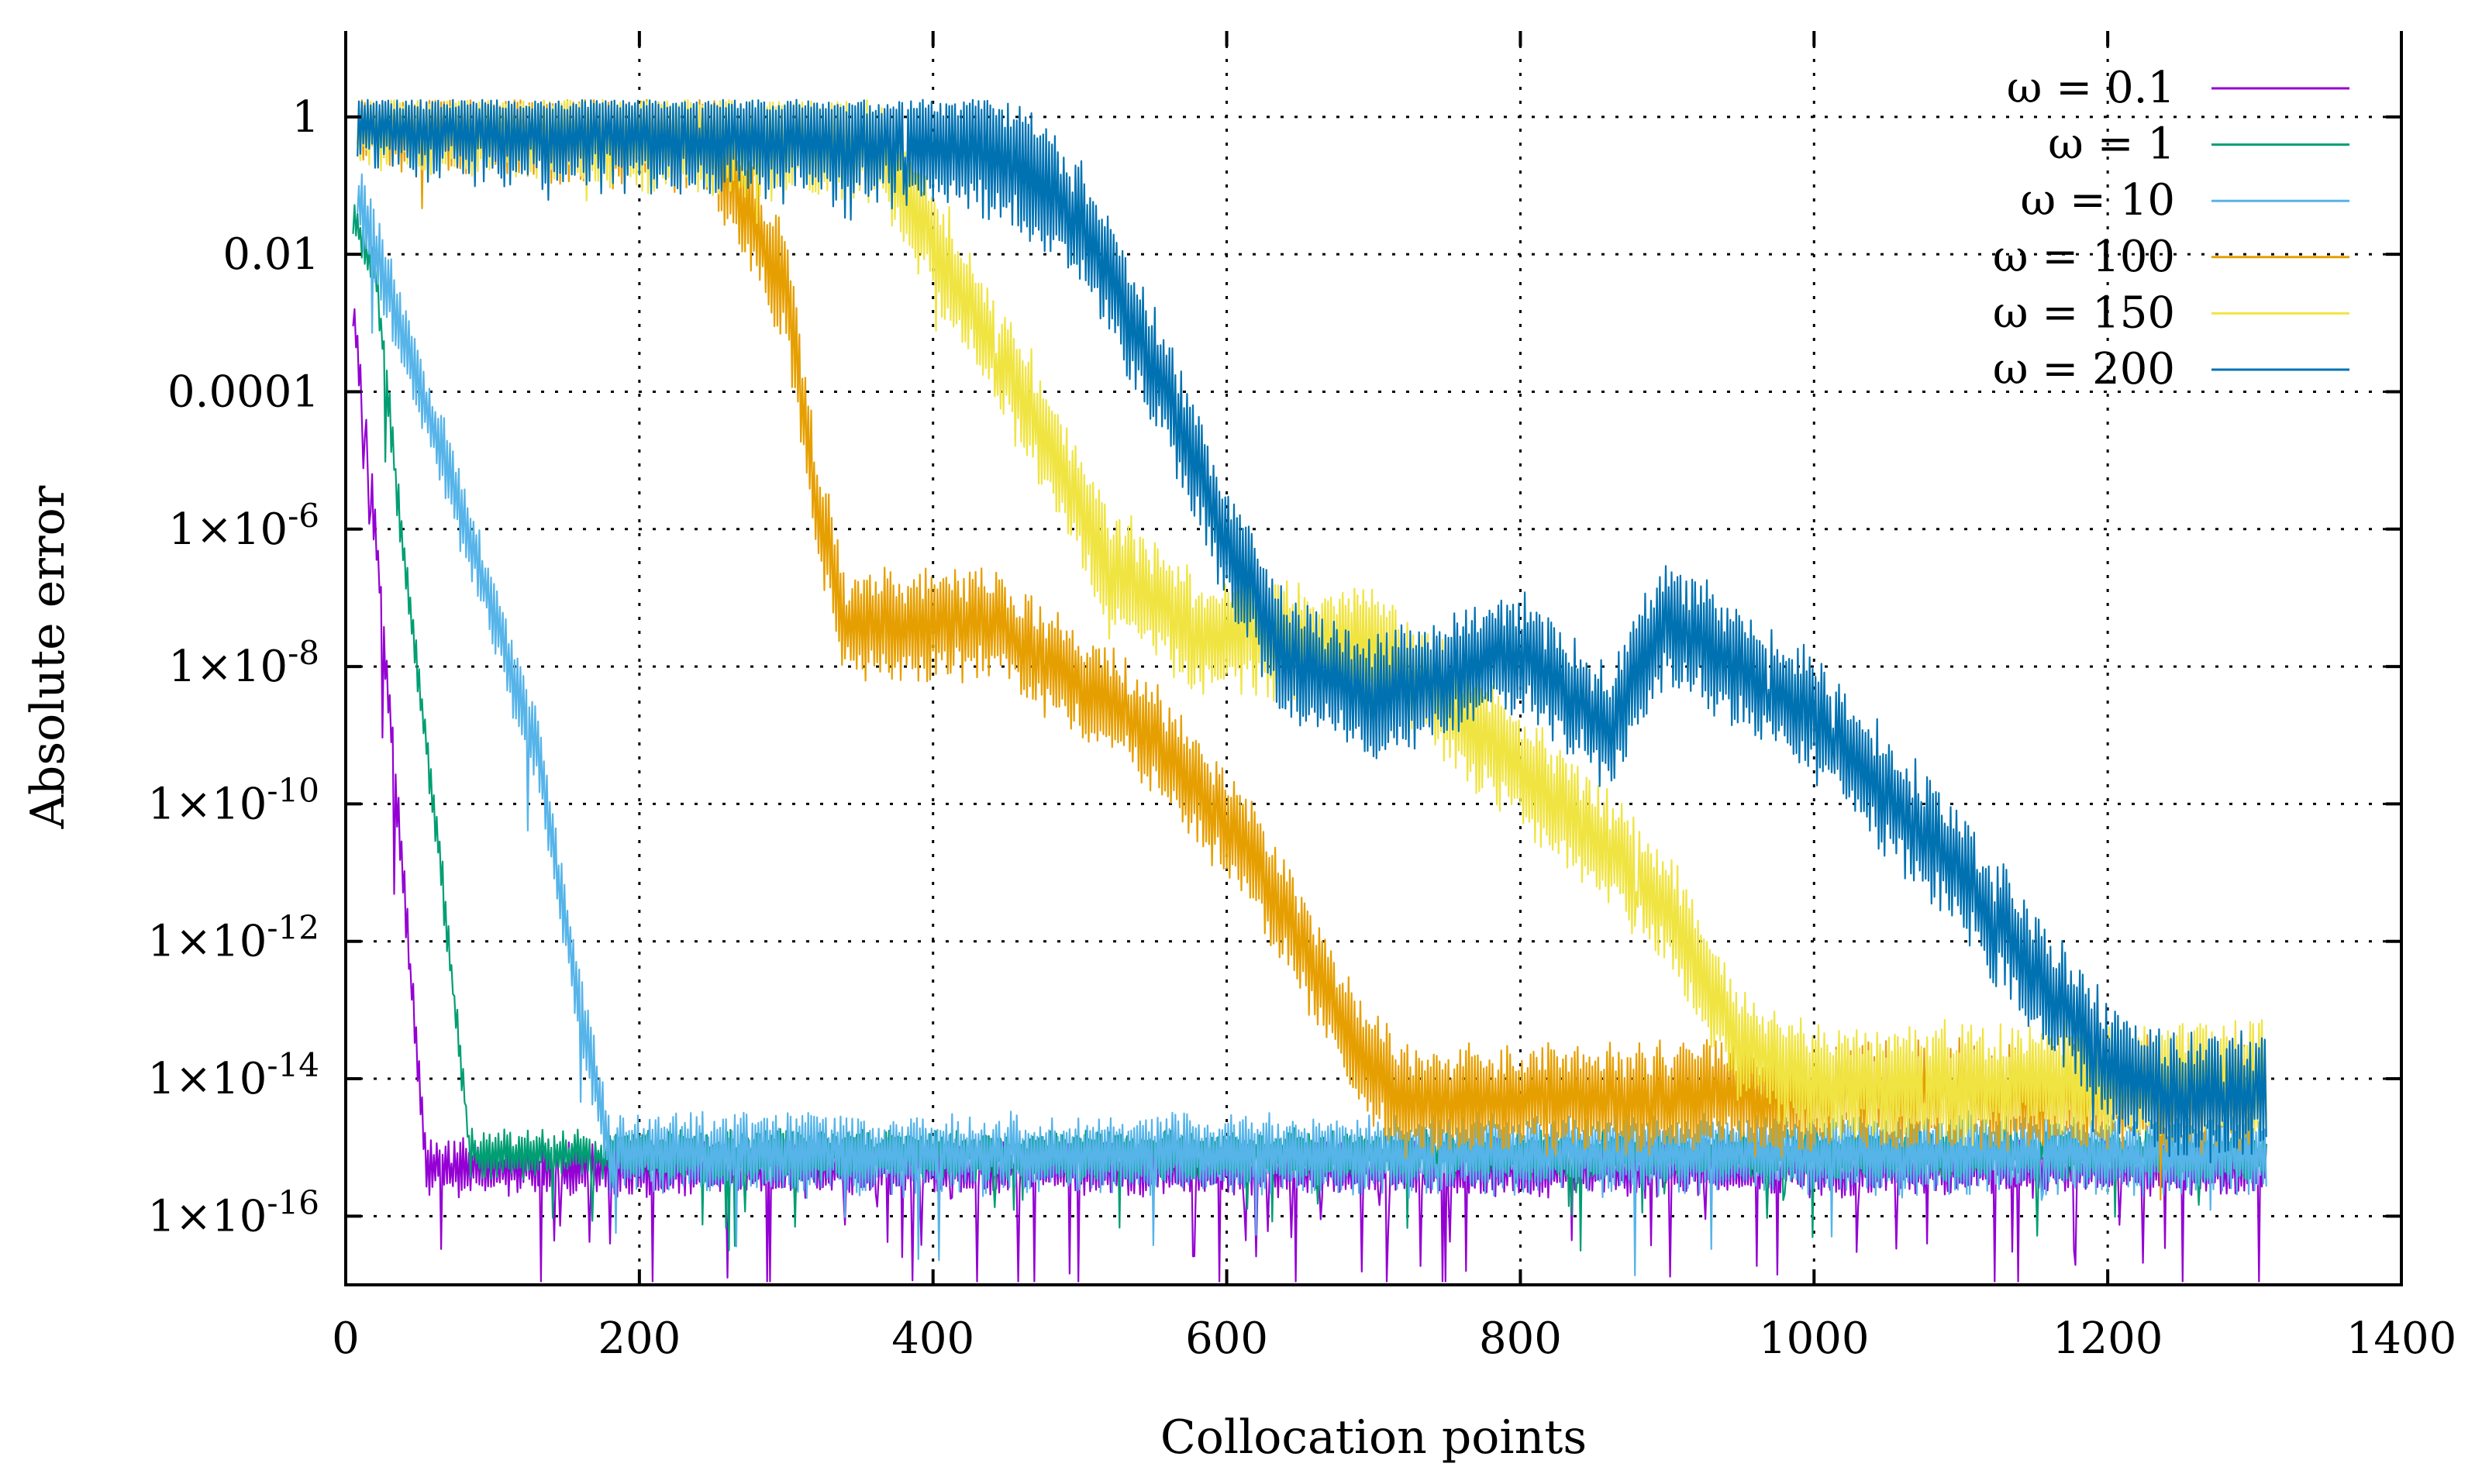  What do you see at coordinates (2111, 144) in the screenshot?
I see `legend-label-1: ω = 1` at bounding box center [2111, 144].